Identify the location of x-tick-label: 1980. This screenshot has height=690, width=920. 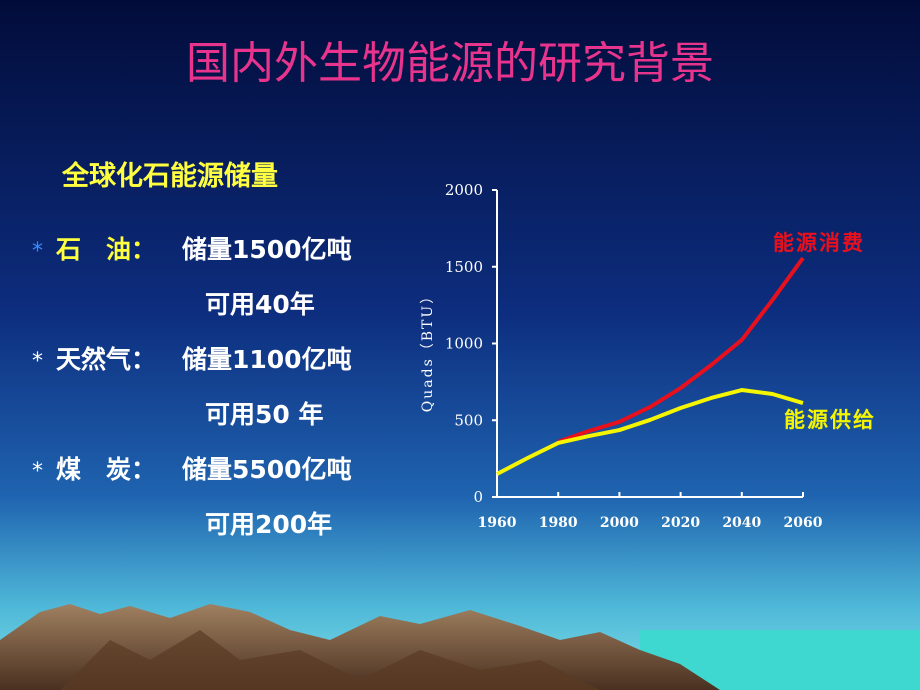
(558, 523).